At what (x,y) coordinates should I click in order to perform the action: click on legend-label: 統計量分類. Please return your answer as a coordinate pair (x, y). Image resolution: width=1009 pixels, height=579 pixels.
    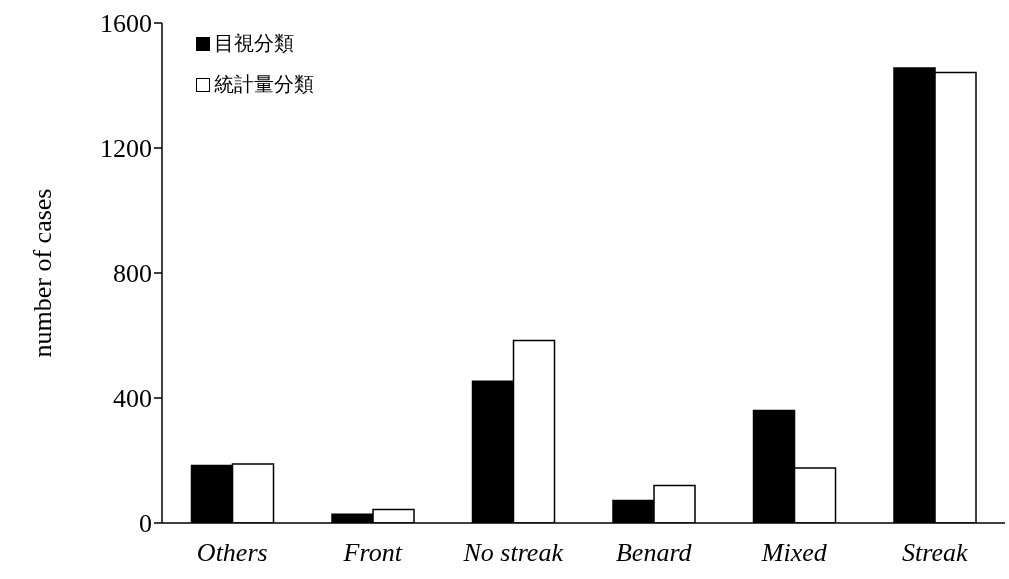
    Looking at the image, I should click on (264, 84).